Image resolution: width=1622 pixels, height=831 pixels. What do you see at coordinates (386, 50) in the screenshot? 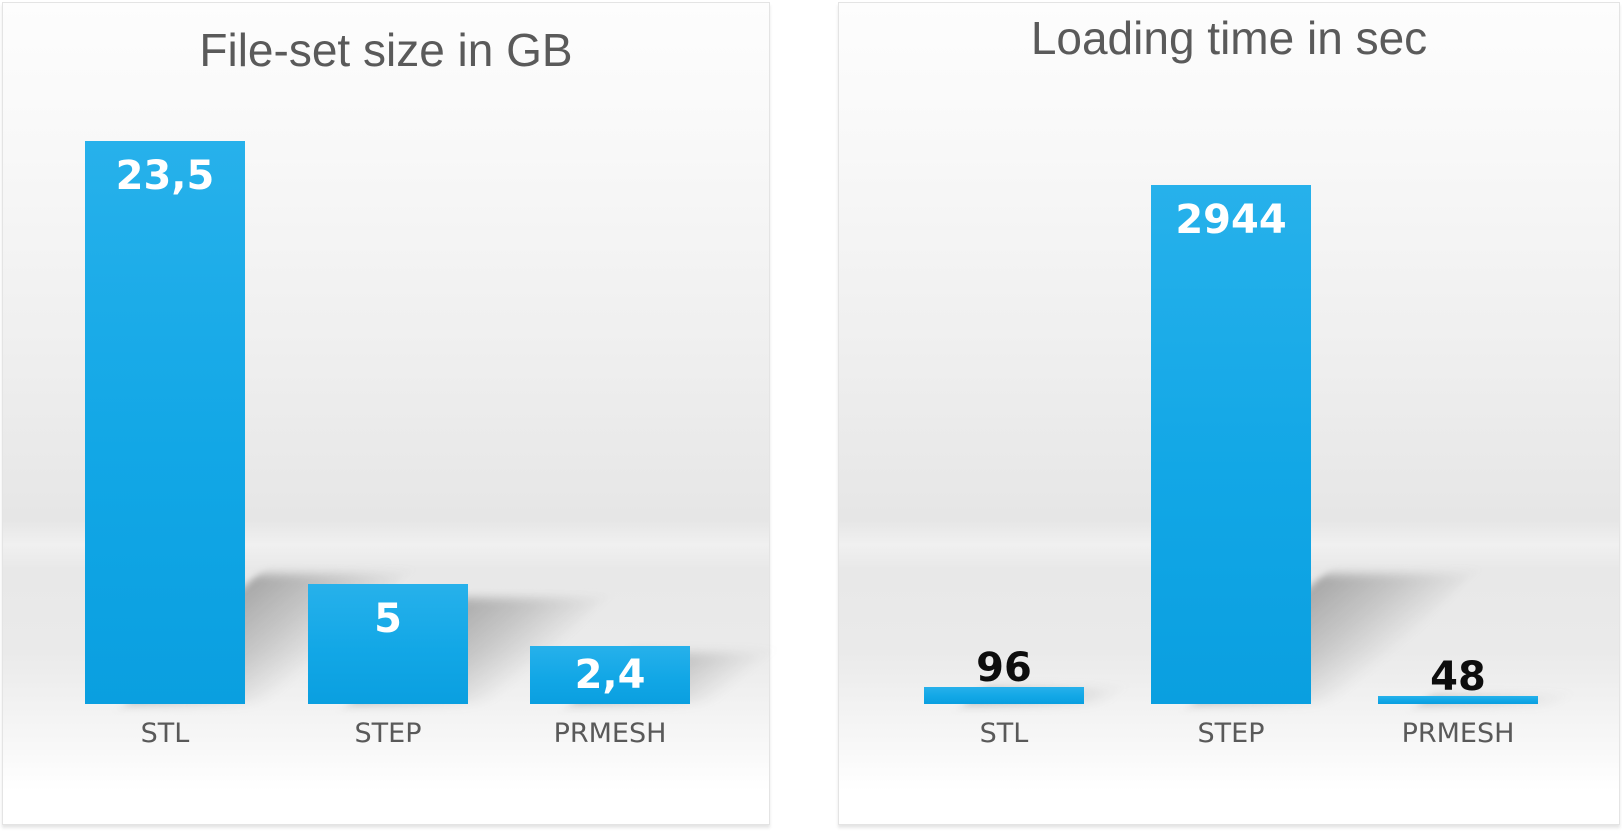
I see `chart-title-file-set-size: File-set size in GB` at bounding box center [386, 50].